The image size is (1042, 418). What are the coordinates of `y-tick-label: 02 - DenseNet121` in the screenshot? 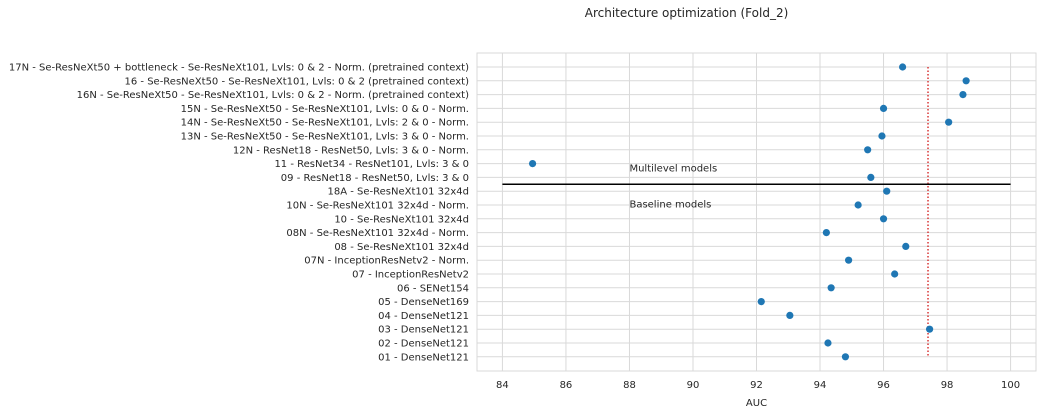 It's located at (423, 344).